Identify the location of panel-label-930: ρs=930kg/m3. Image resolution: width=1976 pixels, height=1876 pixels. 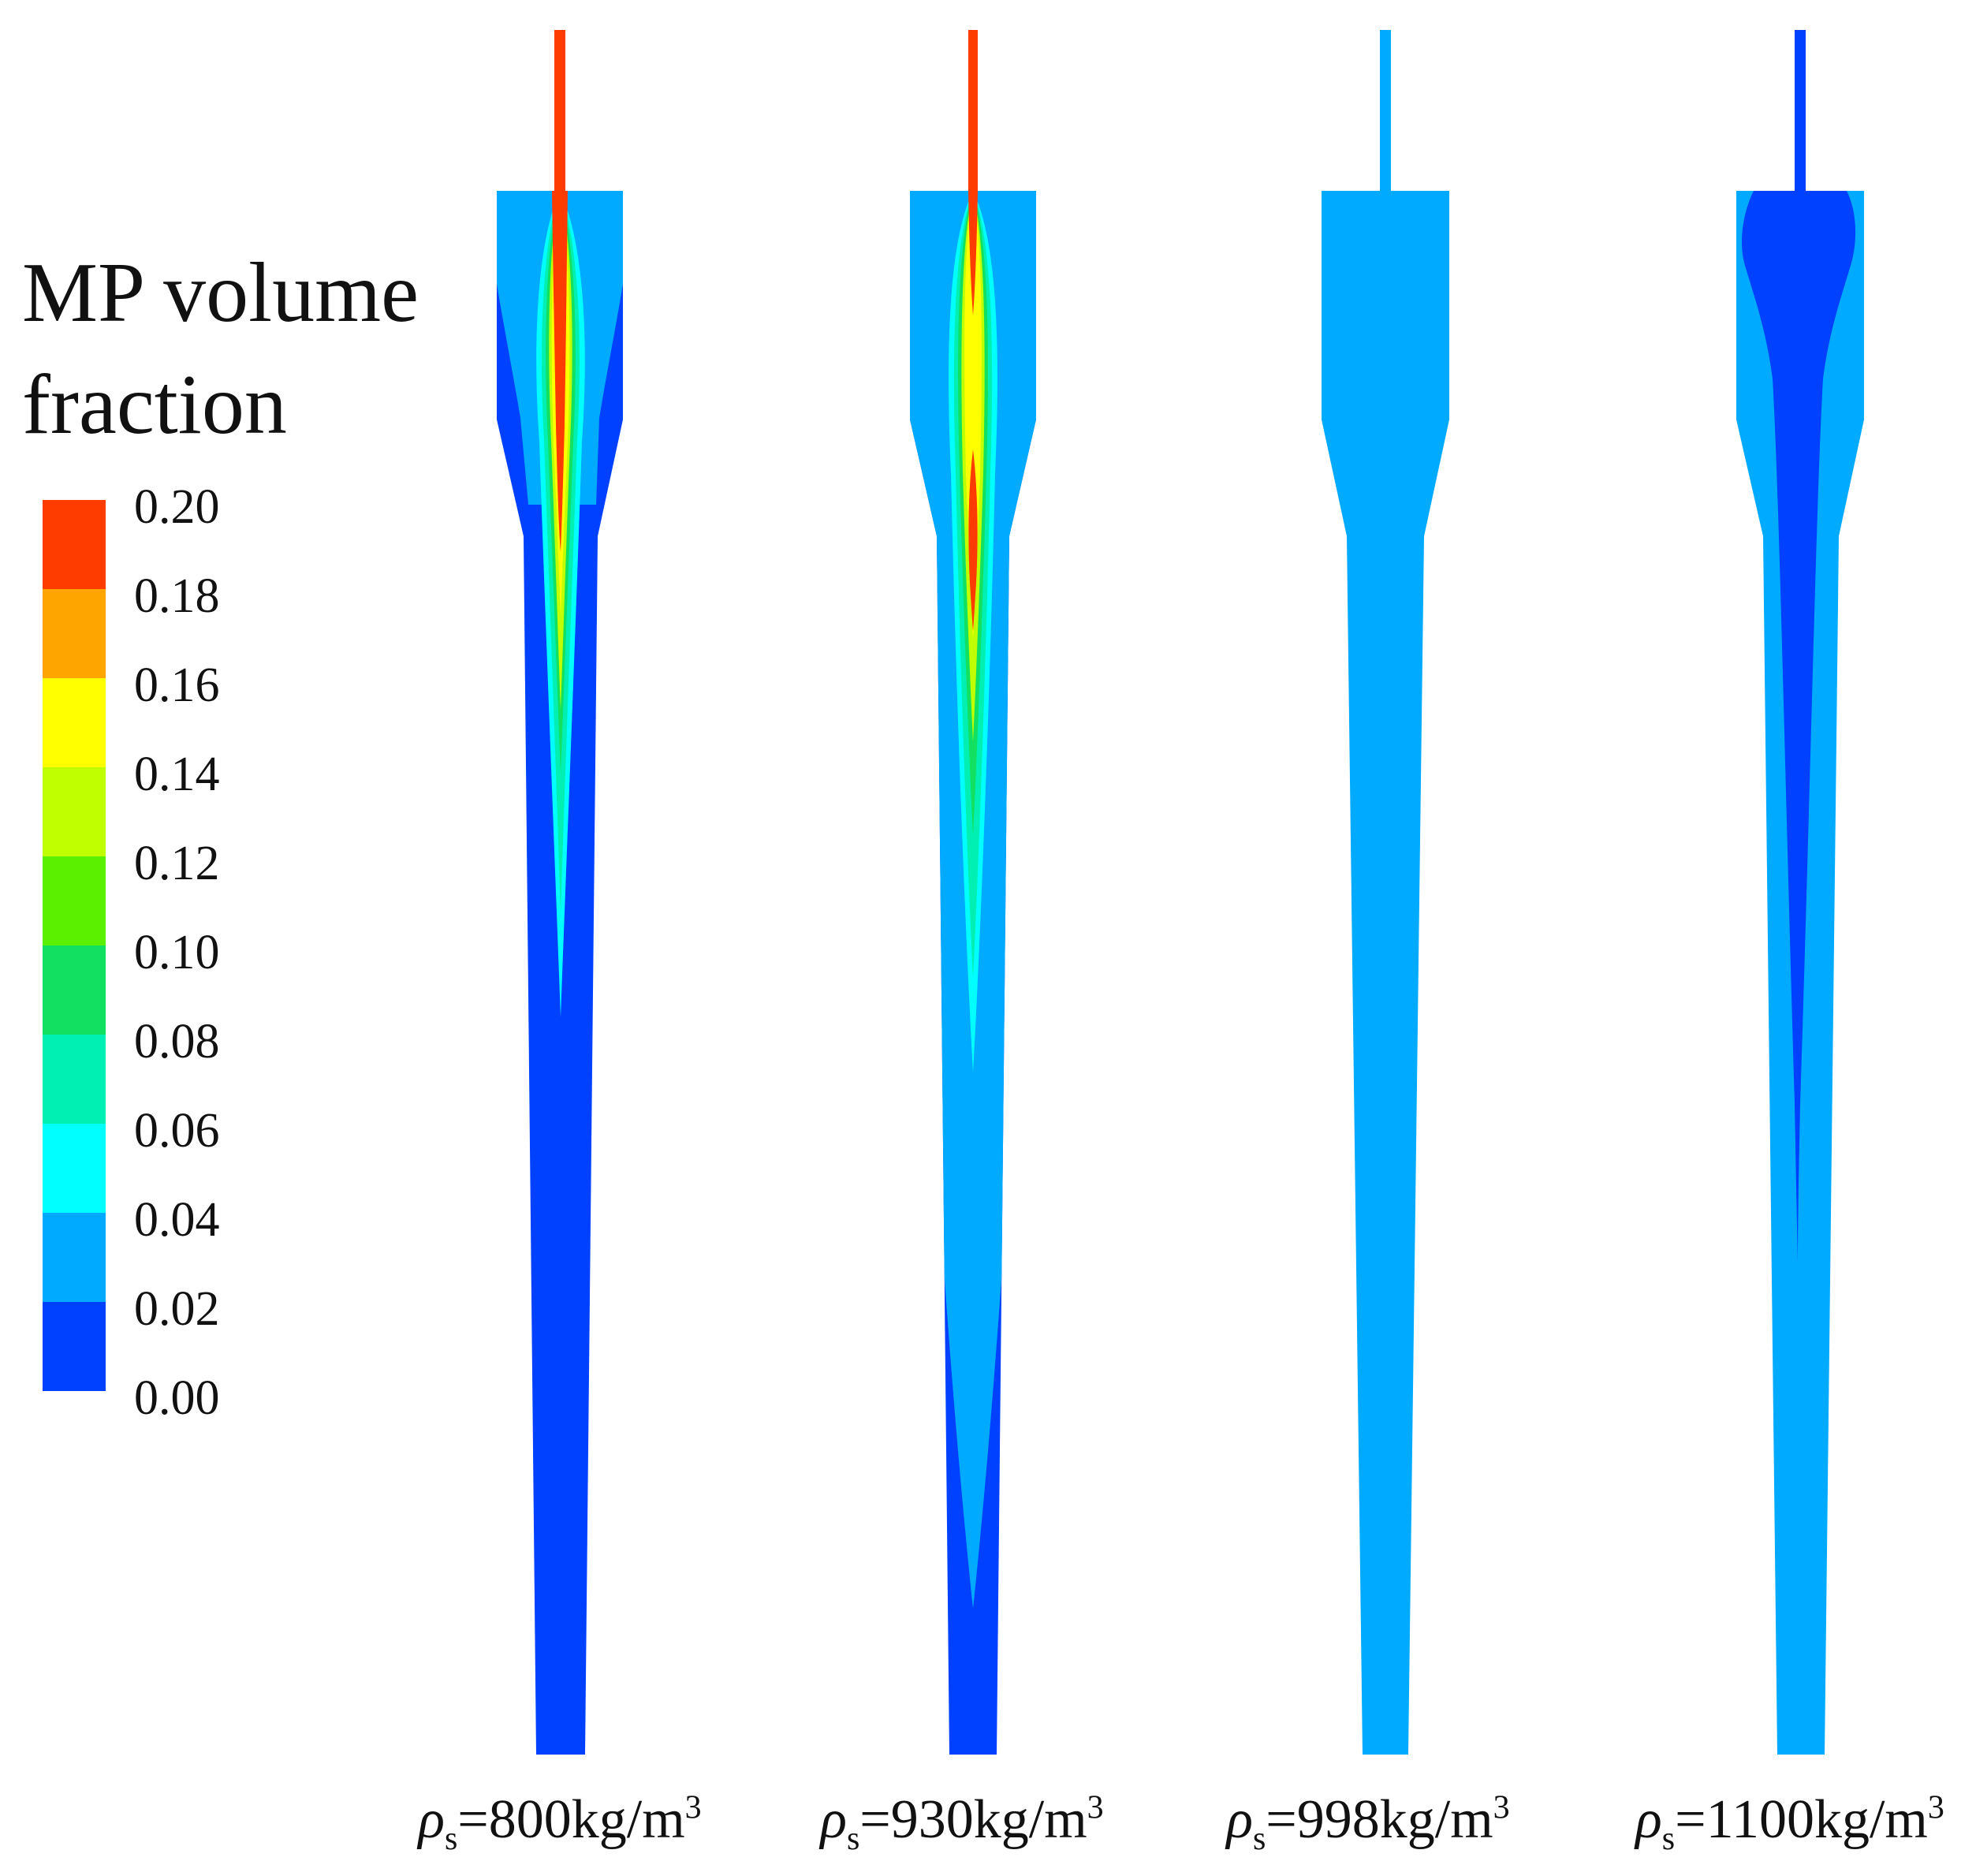
(962, 1823).